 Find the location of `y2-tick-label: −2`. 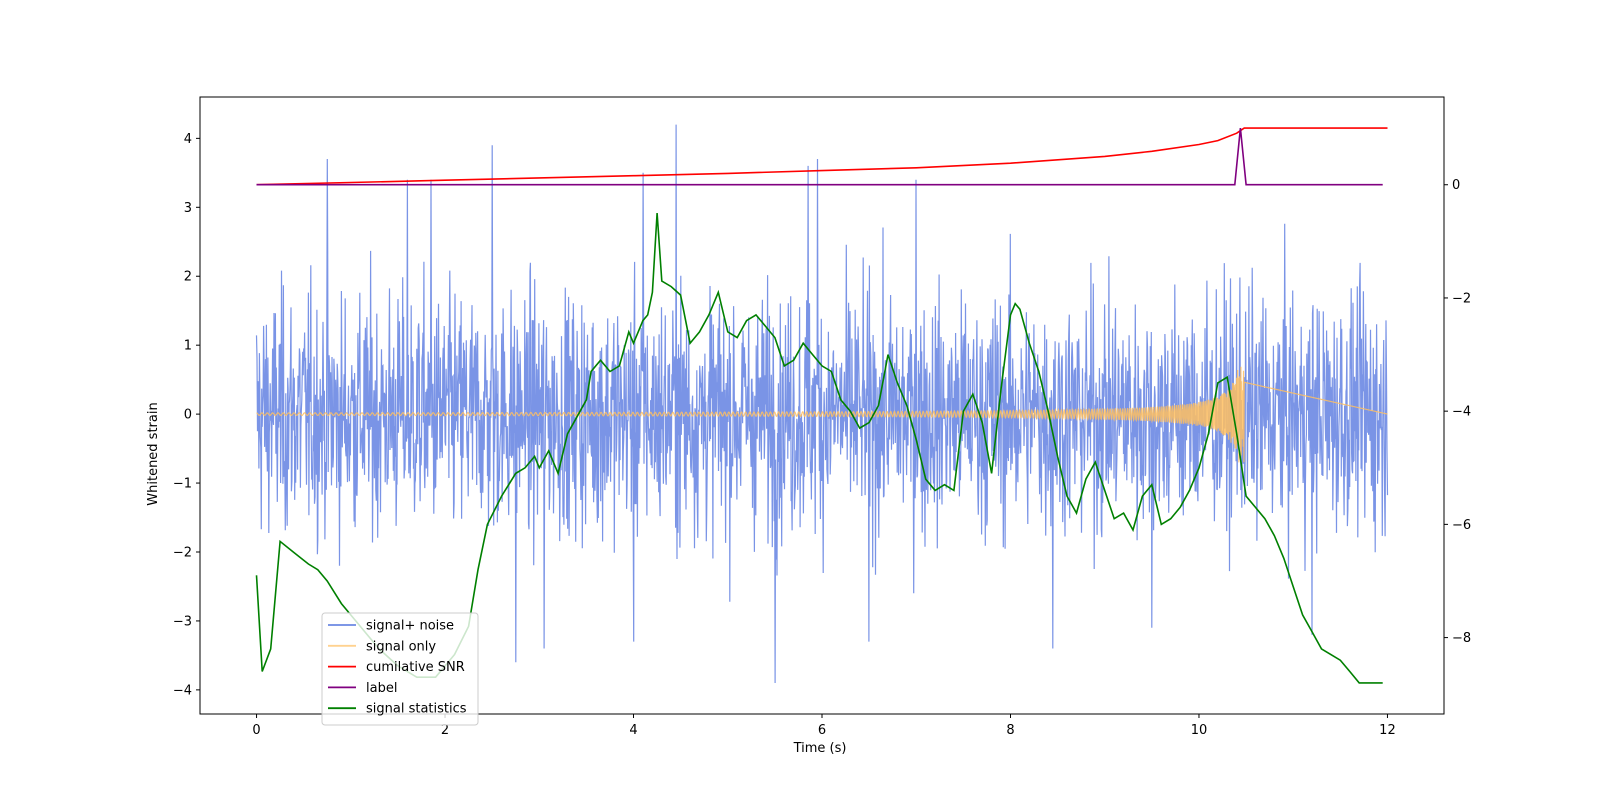

y2-tick-label: −2 is located at coordinates (1461, 298).